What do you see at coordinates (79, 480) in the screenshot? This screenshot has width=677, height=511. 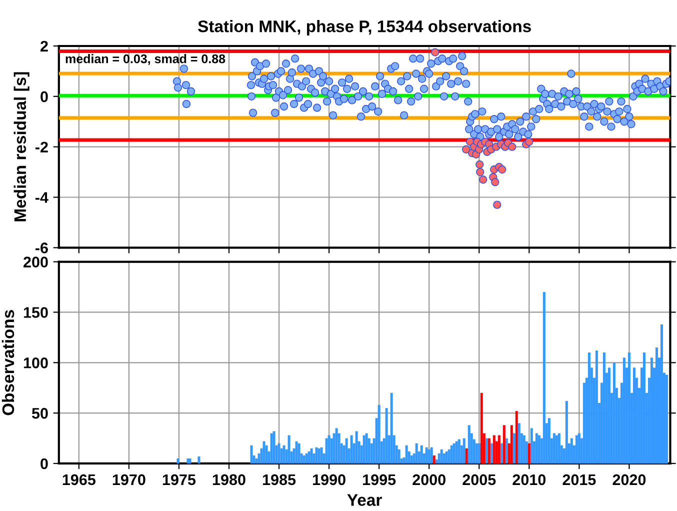 I see `x-tick-label: 1965` at bounding box center [79, 480].